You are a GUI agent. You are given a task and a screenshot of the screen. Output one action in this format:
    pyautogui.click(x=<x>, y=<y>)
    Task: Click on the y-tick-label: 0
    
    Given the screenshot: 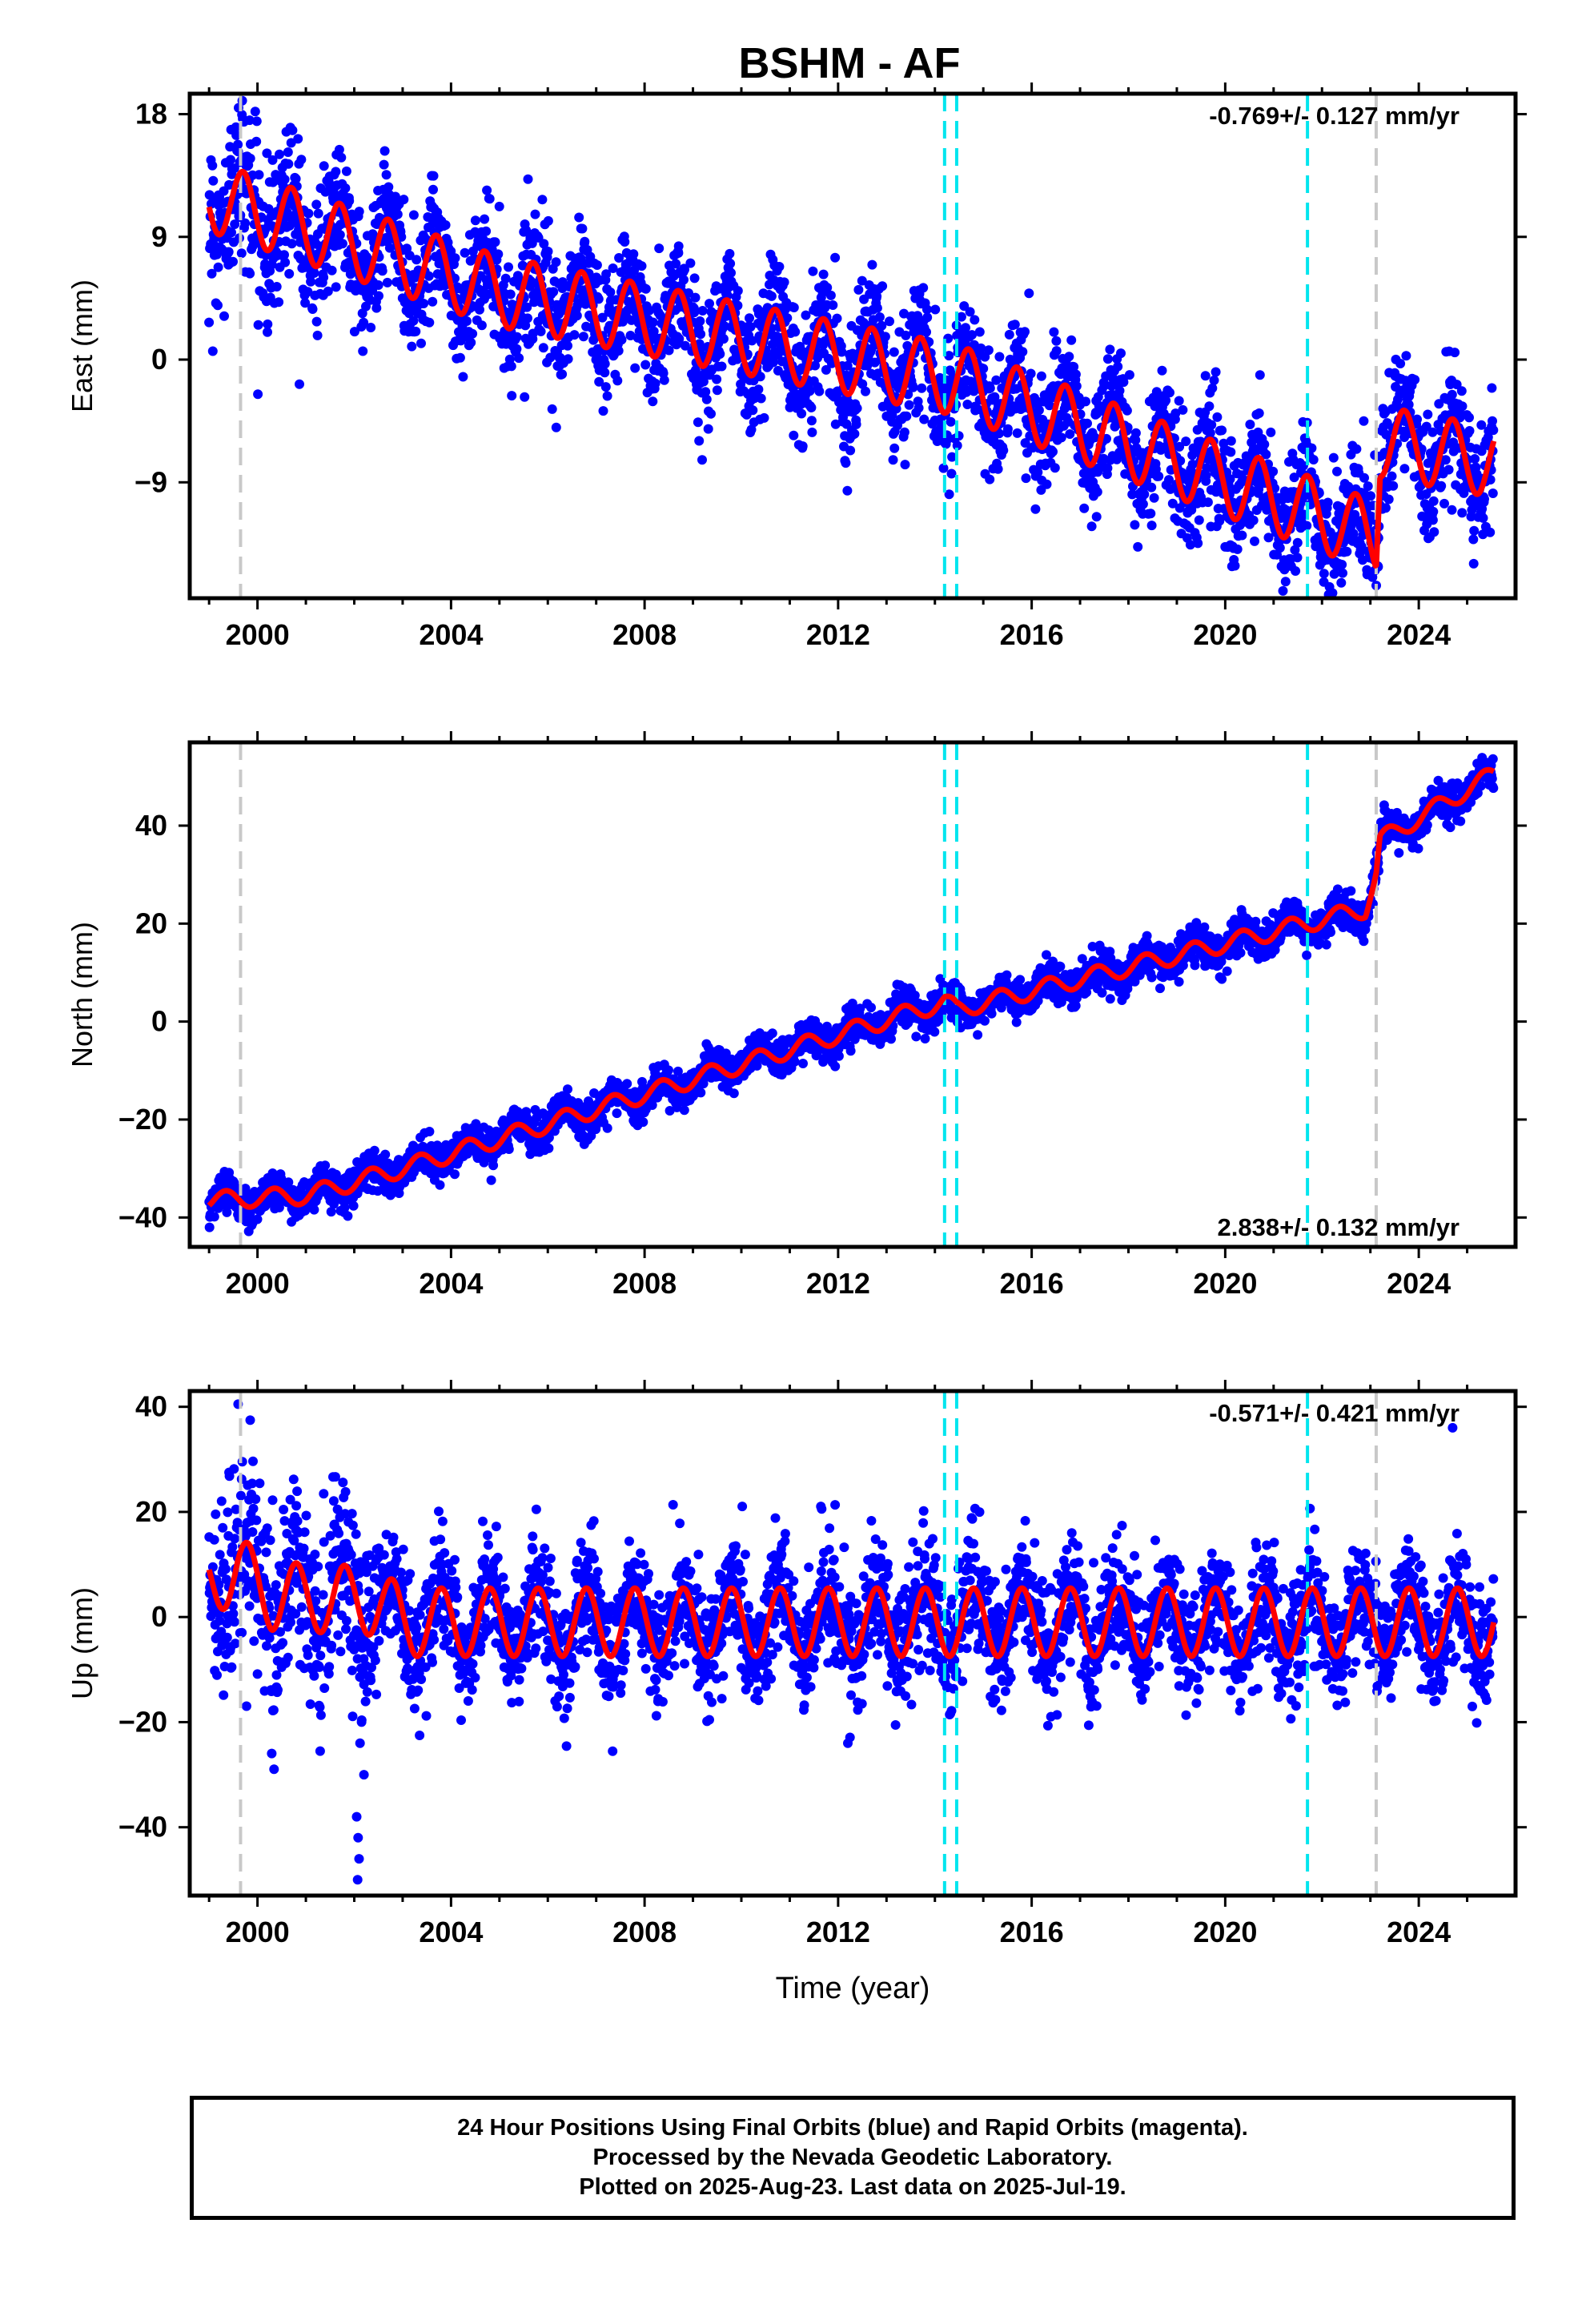 What is the action you would take?
    pyautogui.click(x=159, y=359)
    